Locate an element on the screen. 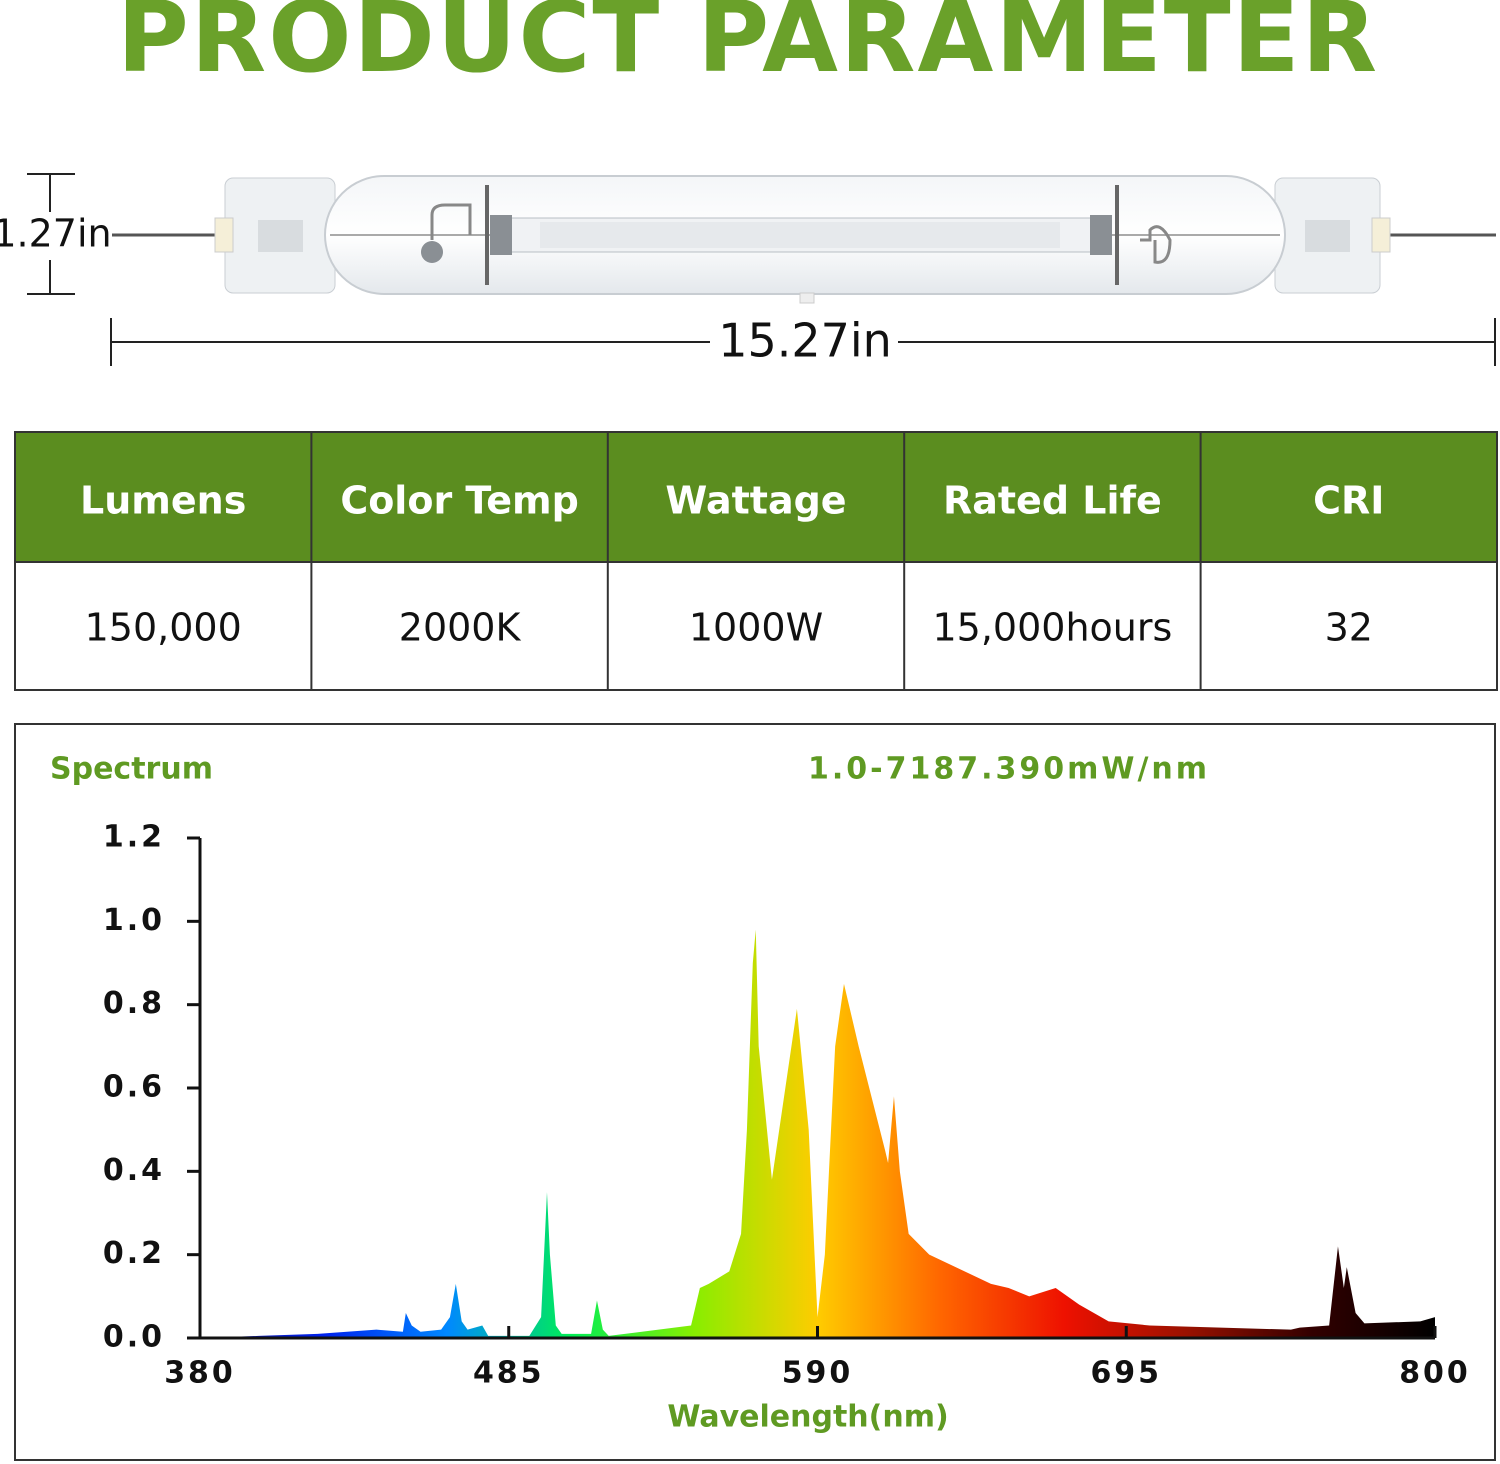  data-cell: 1000W is located at coordinates (756, 628).